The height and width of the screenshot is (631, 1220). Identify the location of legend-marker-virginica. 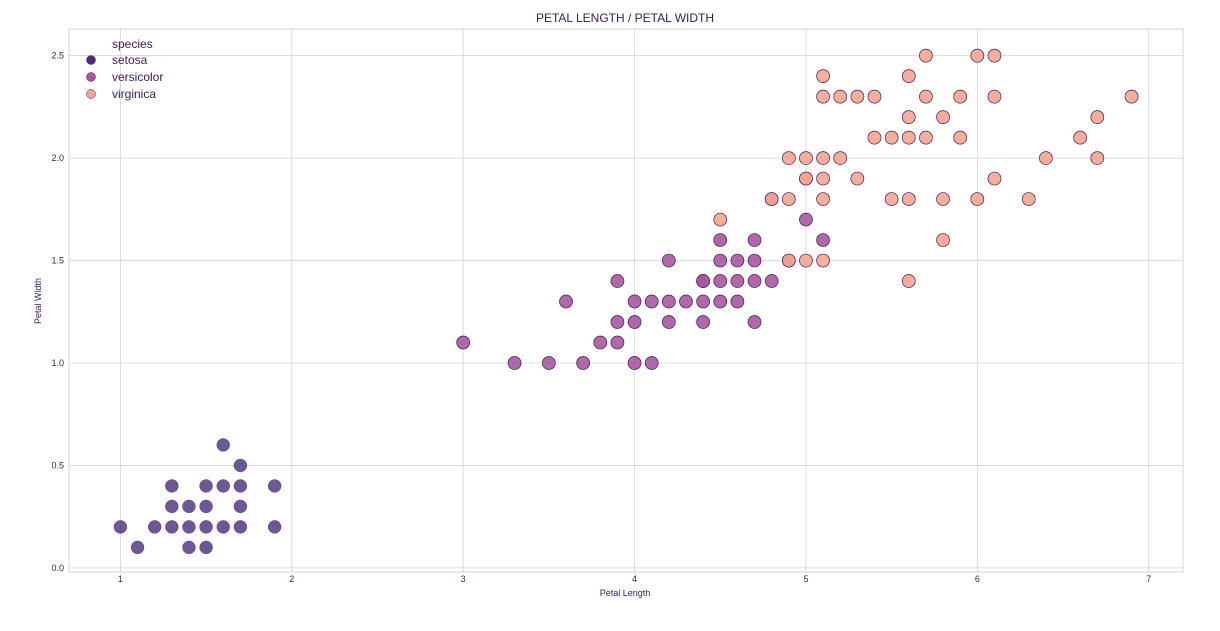
(91, 94).